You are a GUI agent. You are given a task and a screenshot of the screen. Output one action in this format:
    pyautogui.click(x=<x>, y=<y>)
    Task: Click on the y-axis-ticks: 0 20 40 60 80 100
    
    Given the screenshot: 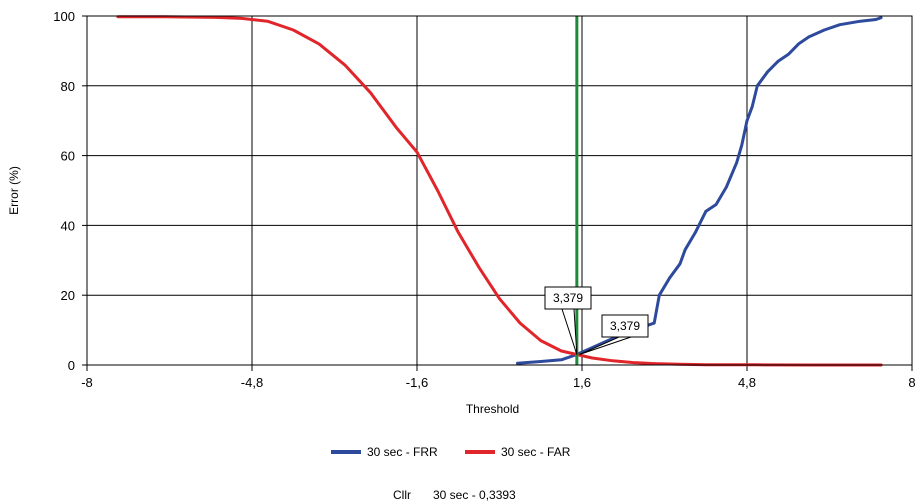 What is the action you would take?
    pyautogui.click(x=70, y=191)
    